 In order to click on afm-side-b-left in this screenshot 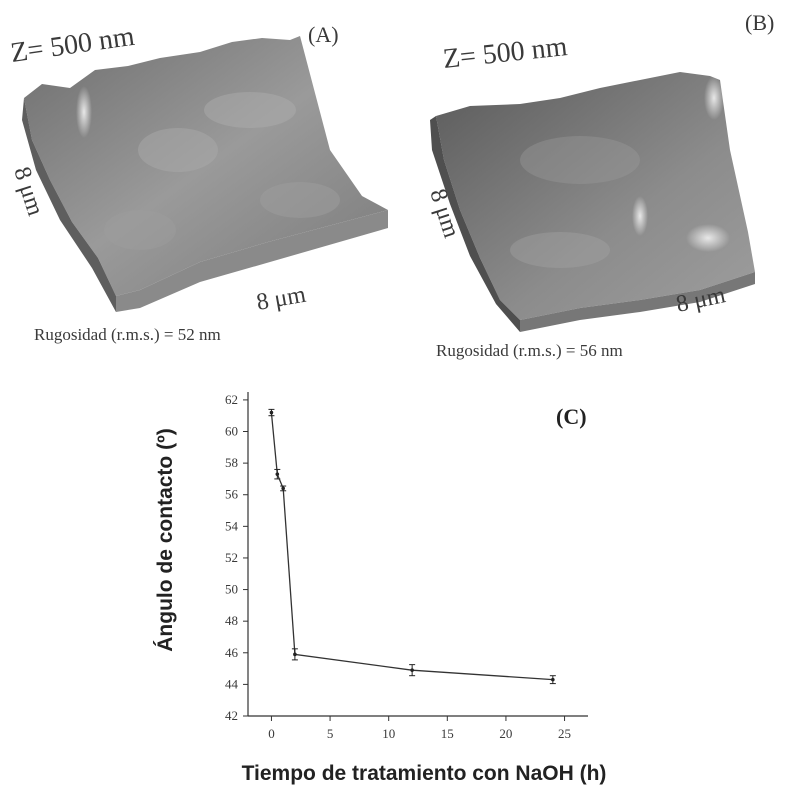, I will do `click(475, 224)`.